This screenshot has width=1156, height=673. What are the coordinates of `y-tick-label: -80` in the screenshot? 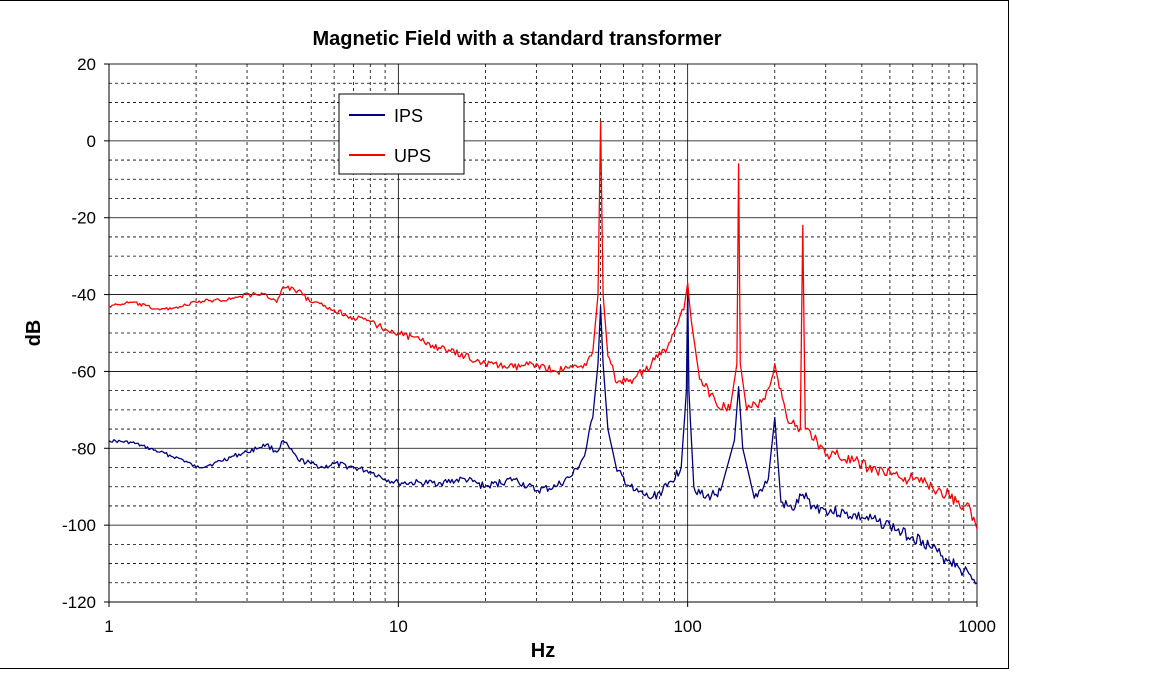 It's located at (83, 448).